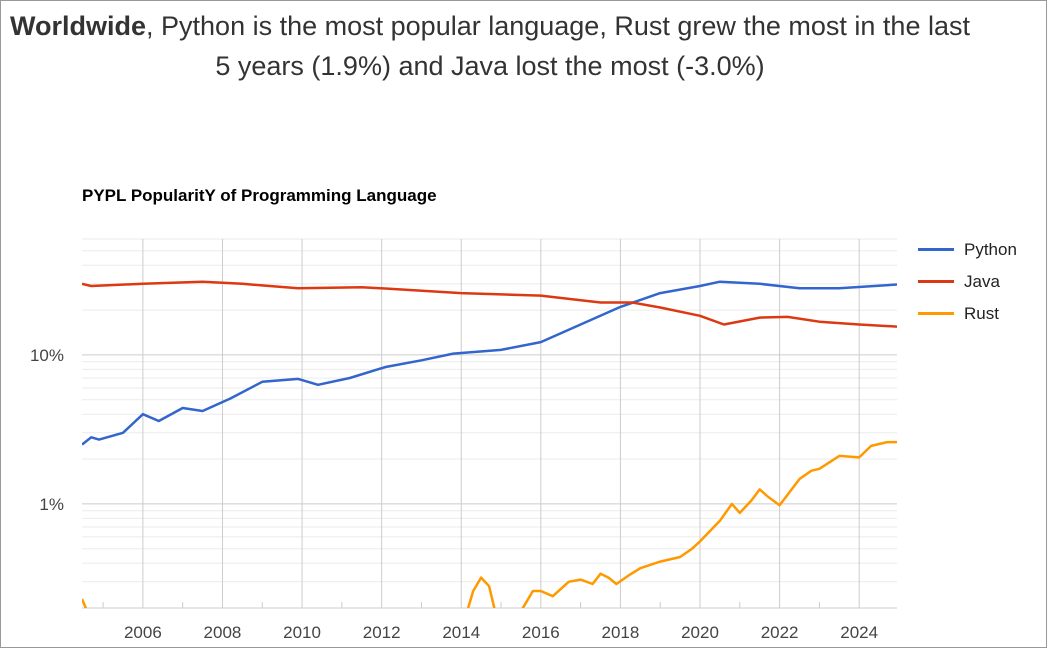  Describe the element at coordinates (981, 313) in the screenshot. I see `legend-label: Rust` at that location.